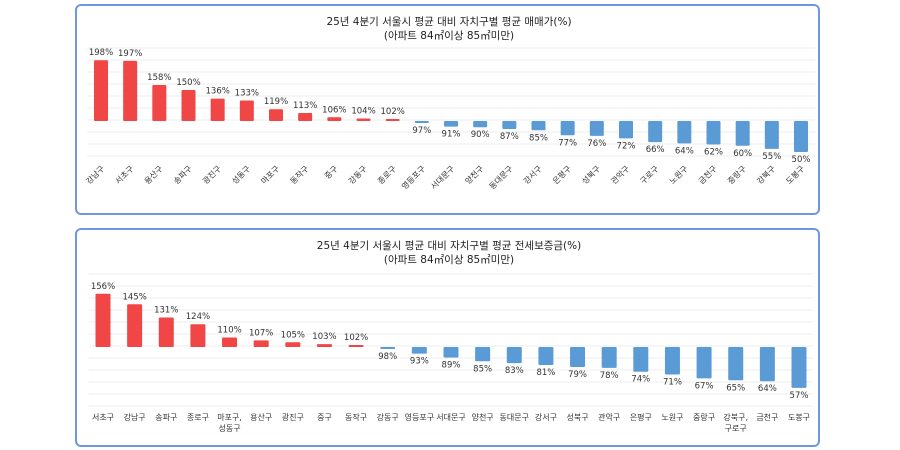  Describe the element at coordinates (334, 110) in the screenshot. I see `value-label: 106%` at that location.